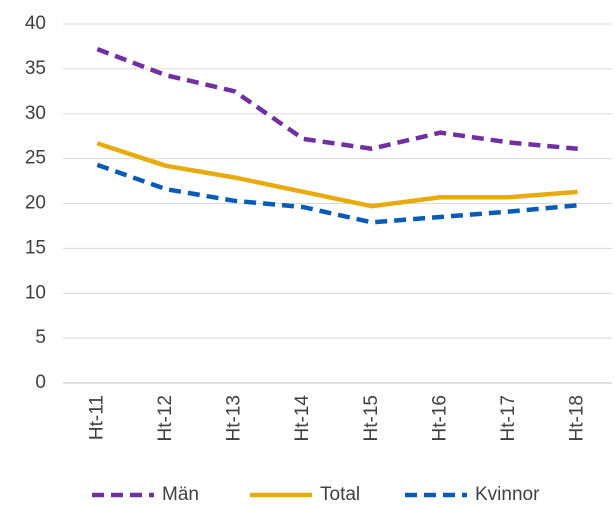 The height and width of the screenshot is (507, 615). What do you see at coordinates (35, 203) in the screenshot?
I see `y-tick-label: 20` at bounding box center [35, 203].